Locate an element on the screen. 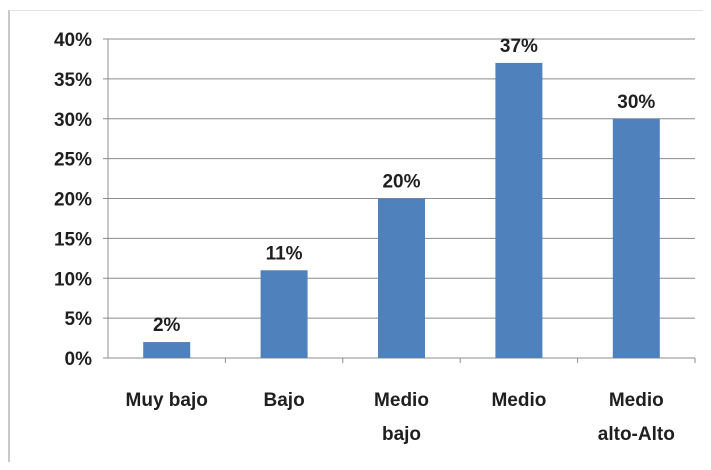 This screenshot has width=711, height=470. y-tick-label: 10% is located at coordinates (73, 279).